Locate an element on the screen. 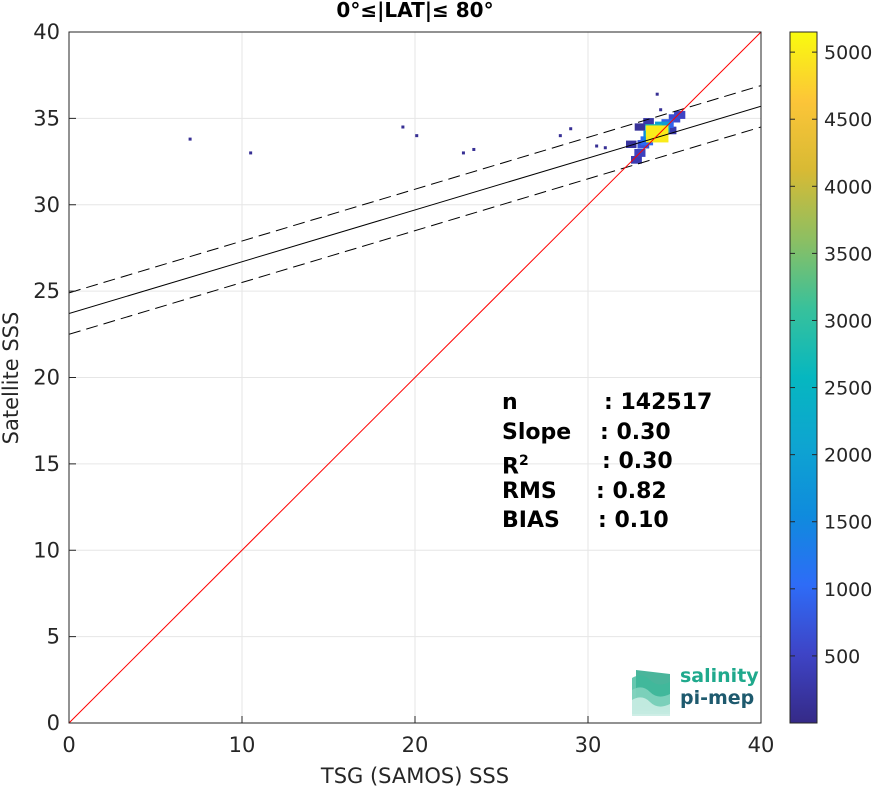 This screenshot has width=879, height=789. x-tick-label: 0 is located at coordinates (68, 745).